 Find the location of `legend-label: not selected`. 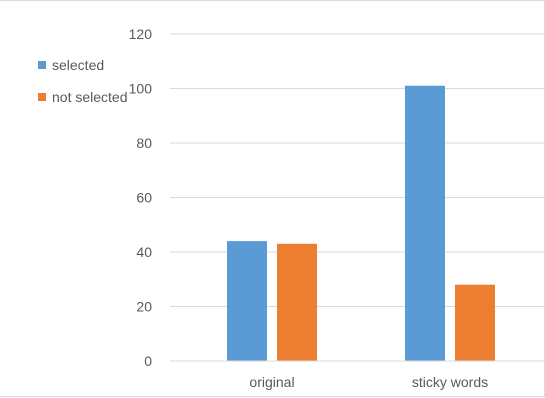

legend-label: not selected is located at coordinates (90, 97).